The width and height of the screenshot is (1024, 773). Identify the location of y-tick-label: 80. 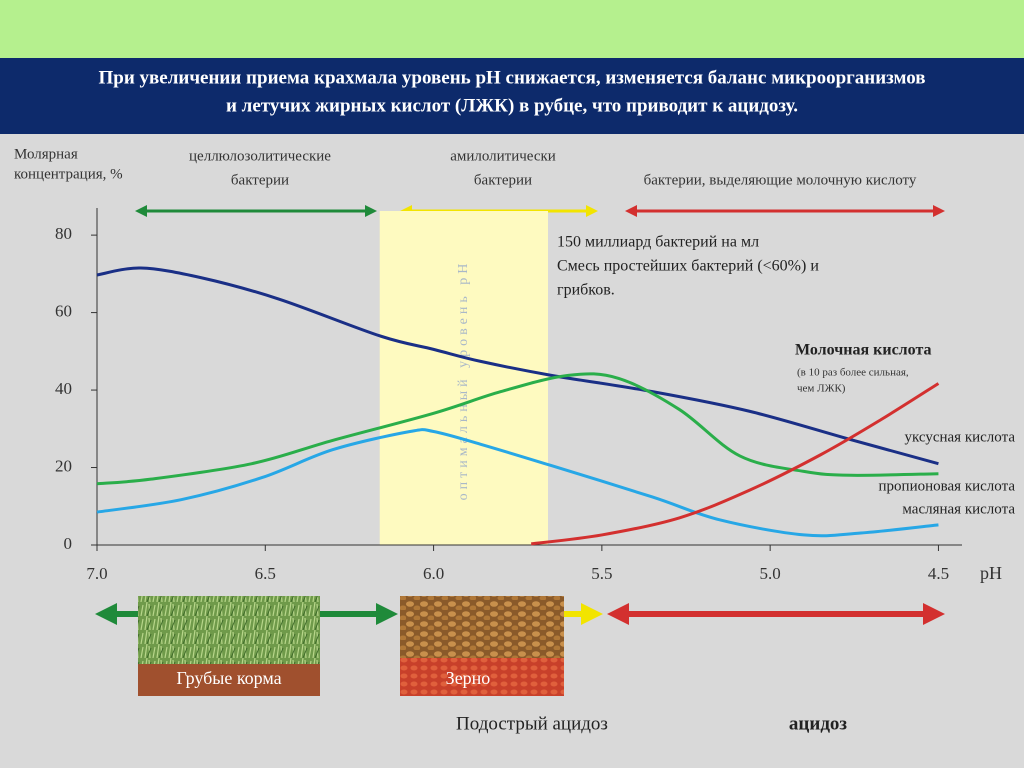
(63, 233).